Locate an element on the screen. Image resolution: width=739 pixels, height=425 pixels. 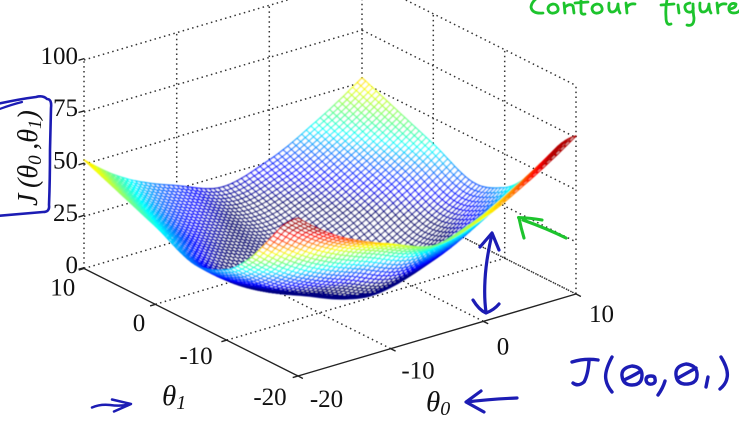
svg-text: 100 is located at coordinates (60, 56).